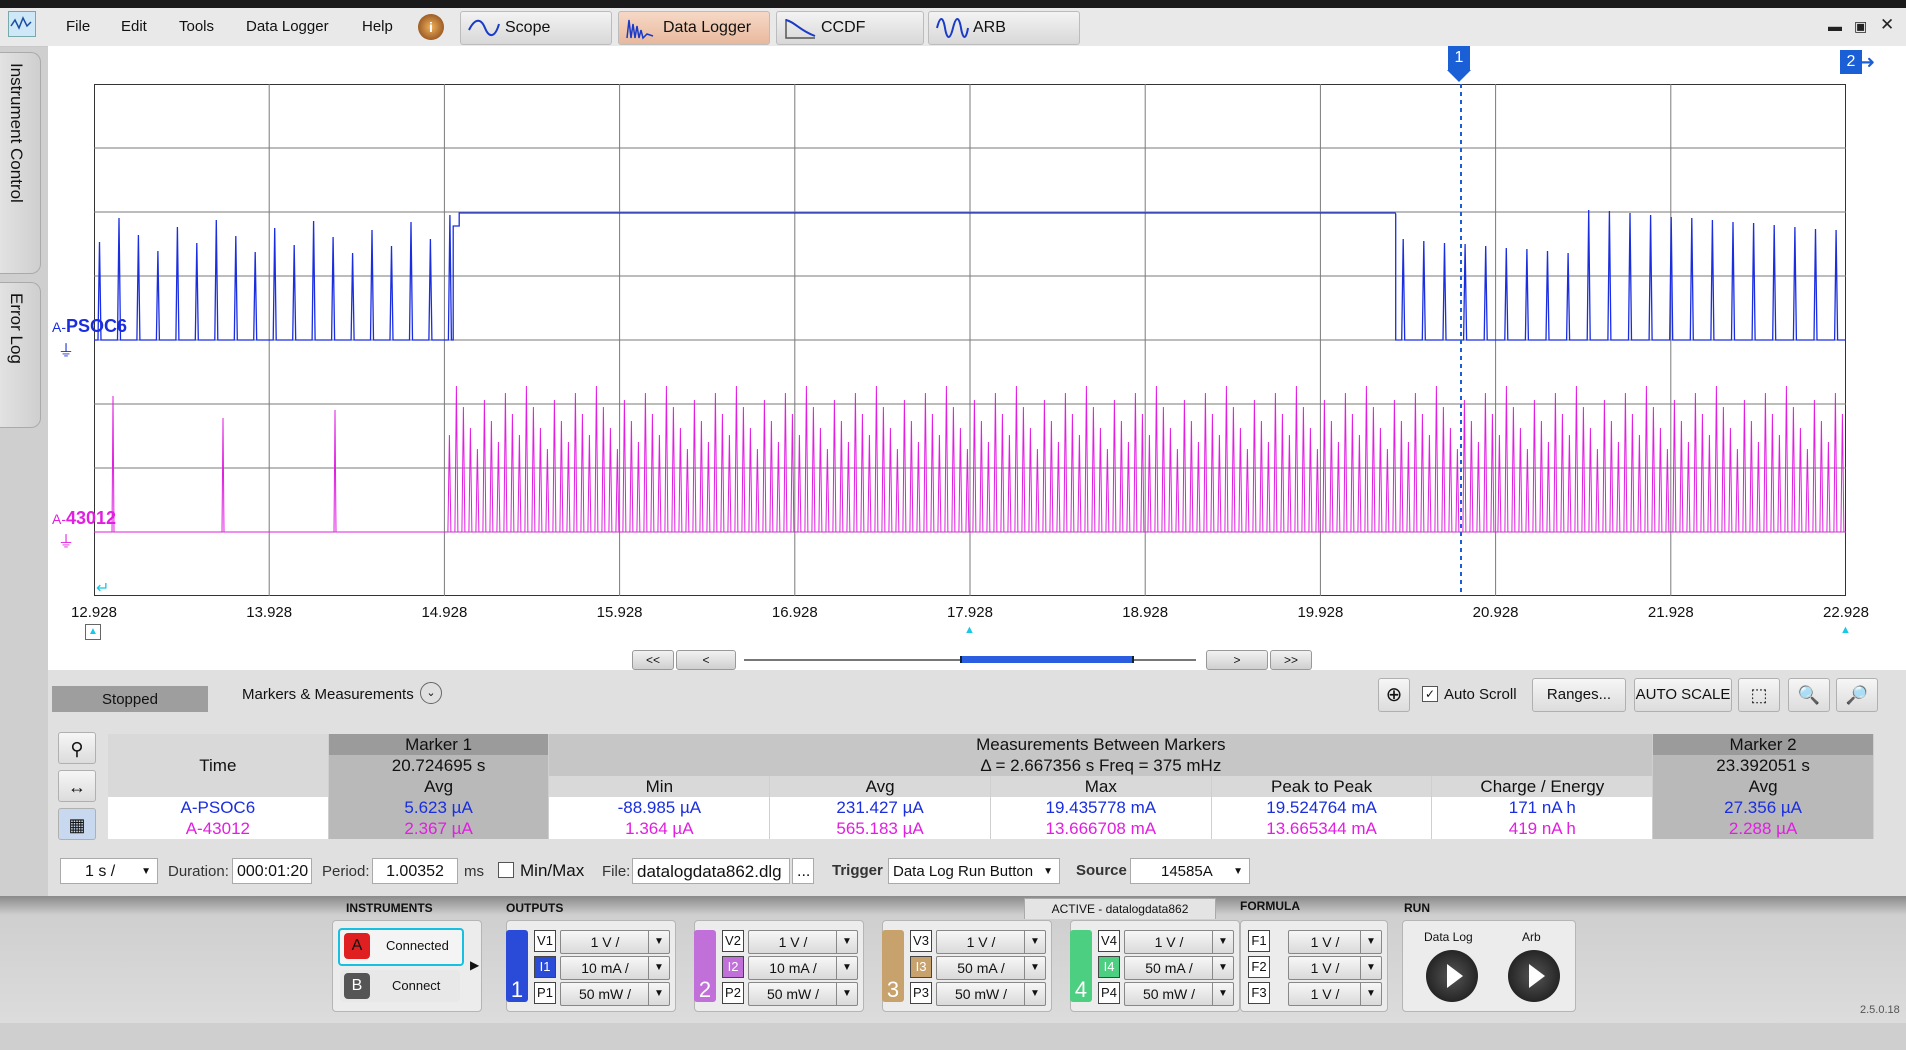 The image size is (1906, 1050). I want to click on arb-run-button, so click(1534, 976).